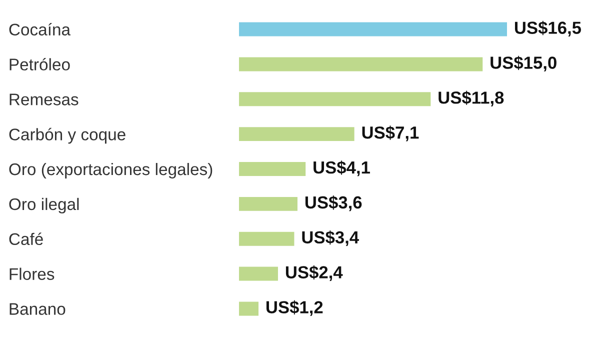  What do you see at coordinates (330, 238) in the screenshot?
I see `data-label: US$3,4` at bounding box center [330, 238].